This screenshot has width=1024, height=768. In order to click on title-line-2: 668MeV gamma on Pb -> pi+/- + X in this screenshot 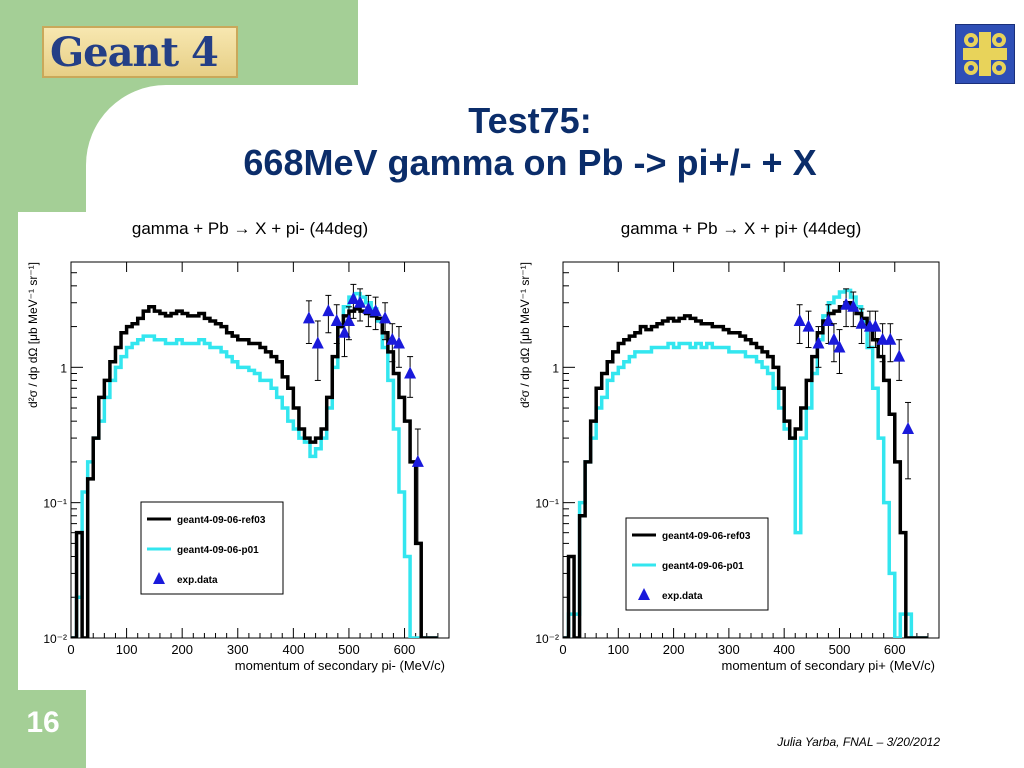, I will do `click(530, 162)`.